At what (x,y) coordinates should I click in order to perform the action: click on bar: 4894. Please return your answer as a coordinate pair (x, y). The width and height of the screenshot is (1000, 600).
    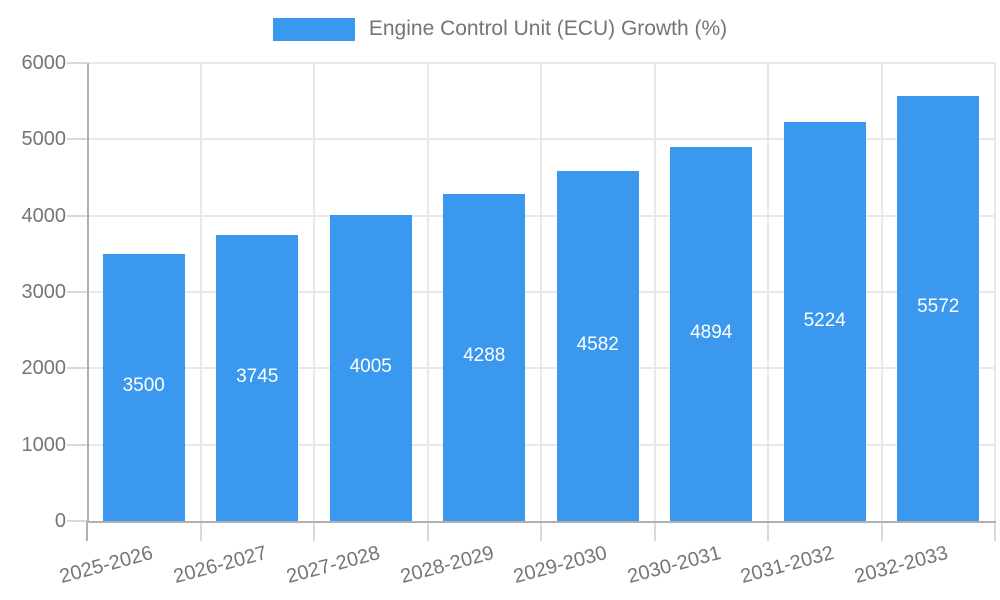
    Looking at the image, I should click on (711, 334).